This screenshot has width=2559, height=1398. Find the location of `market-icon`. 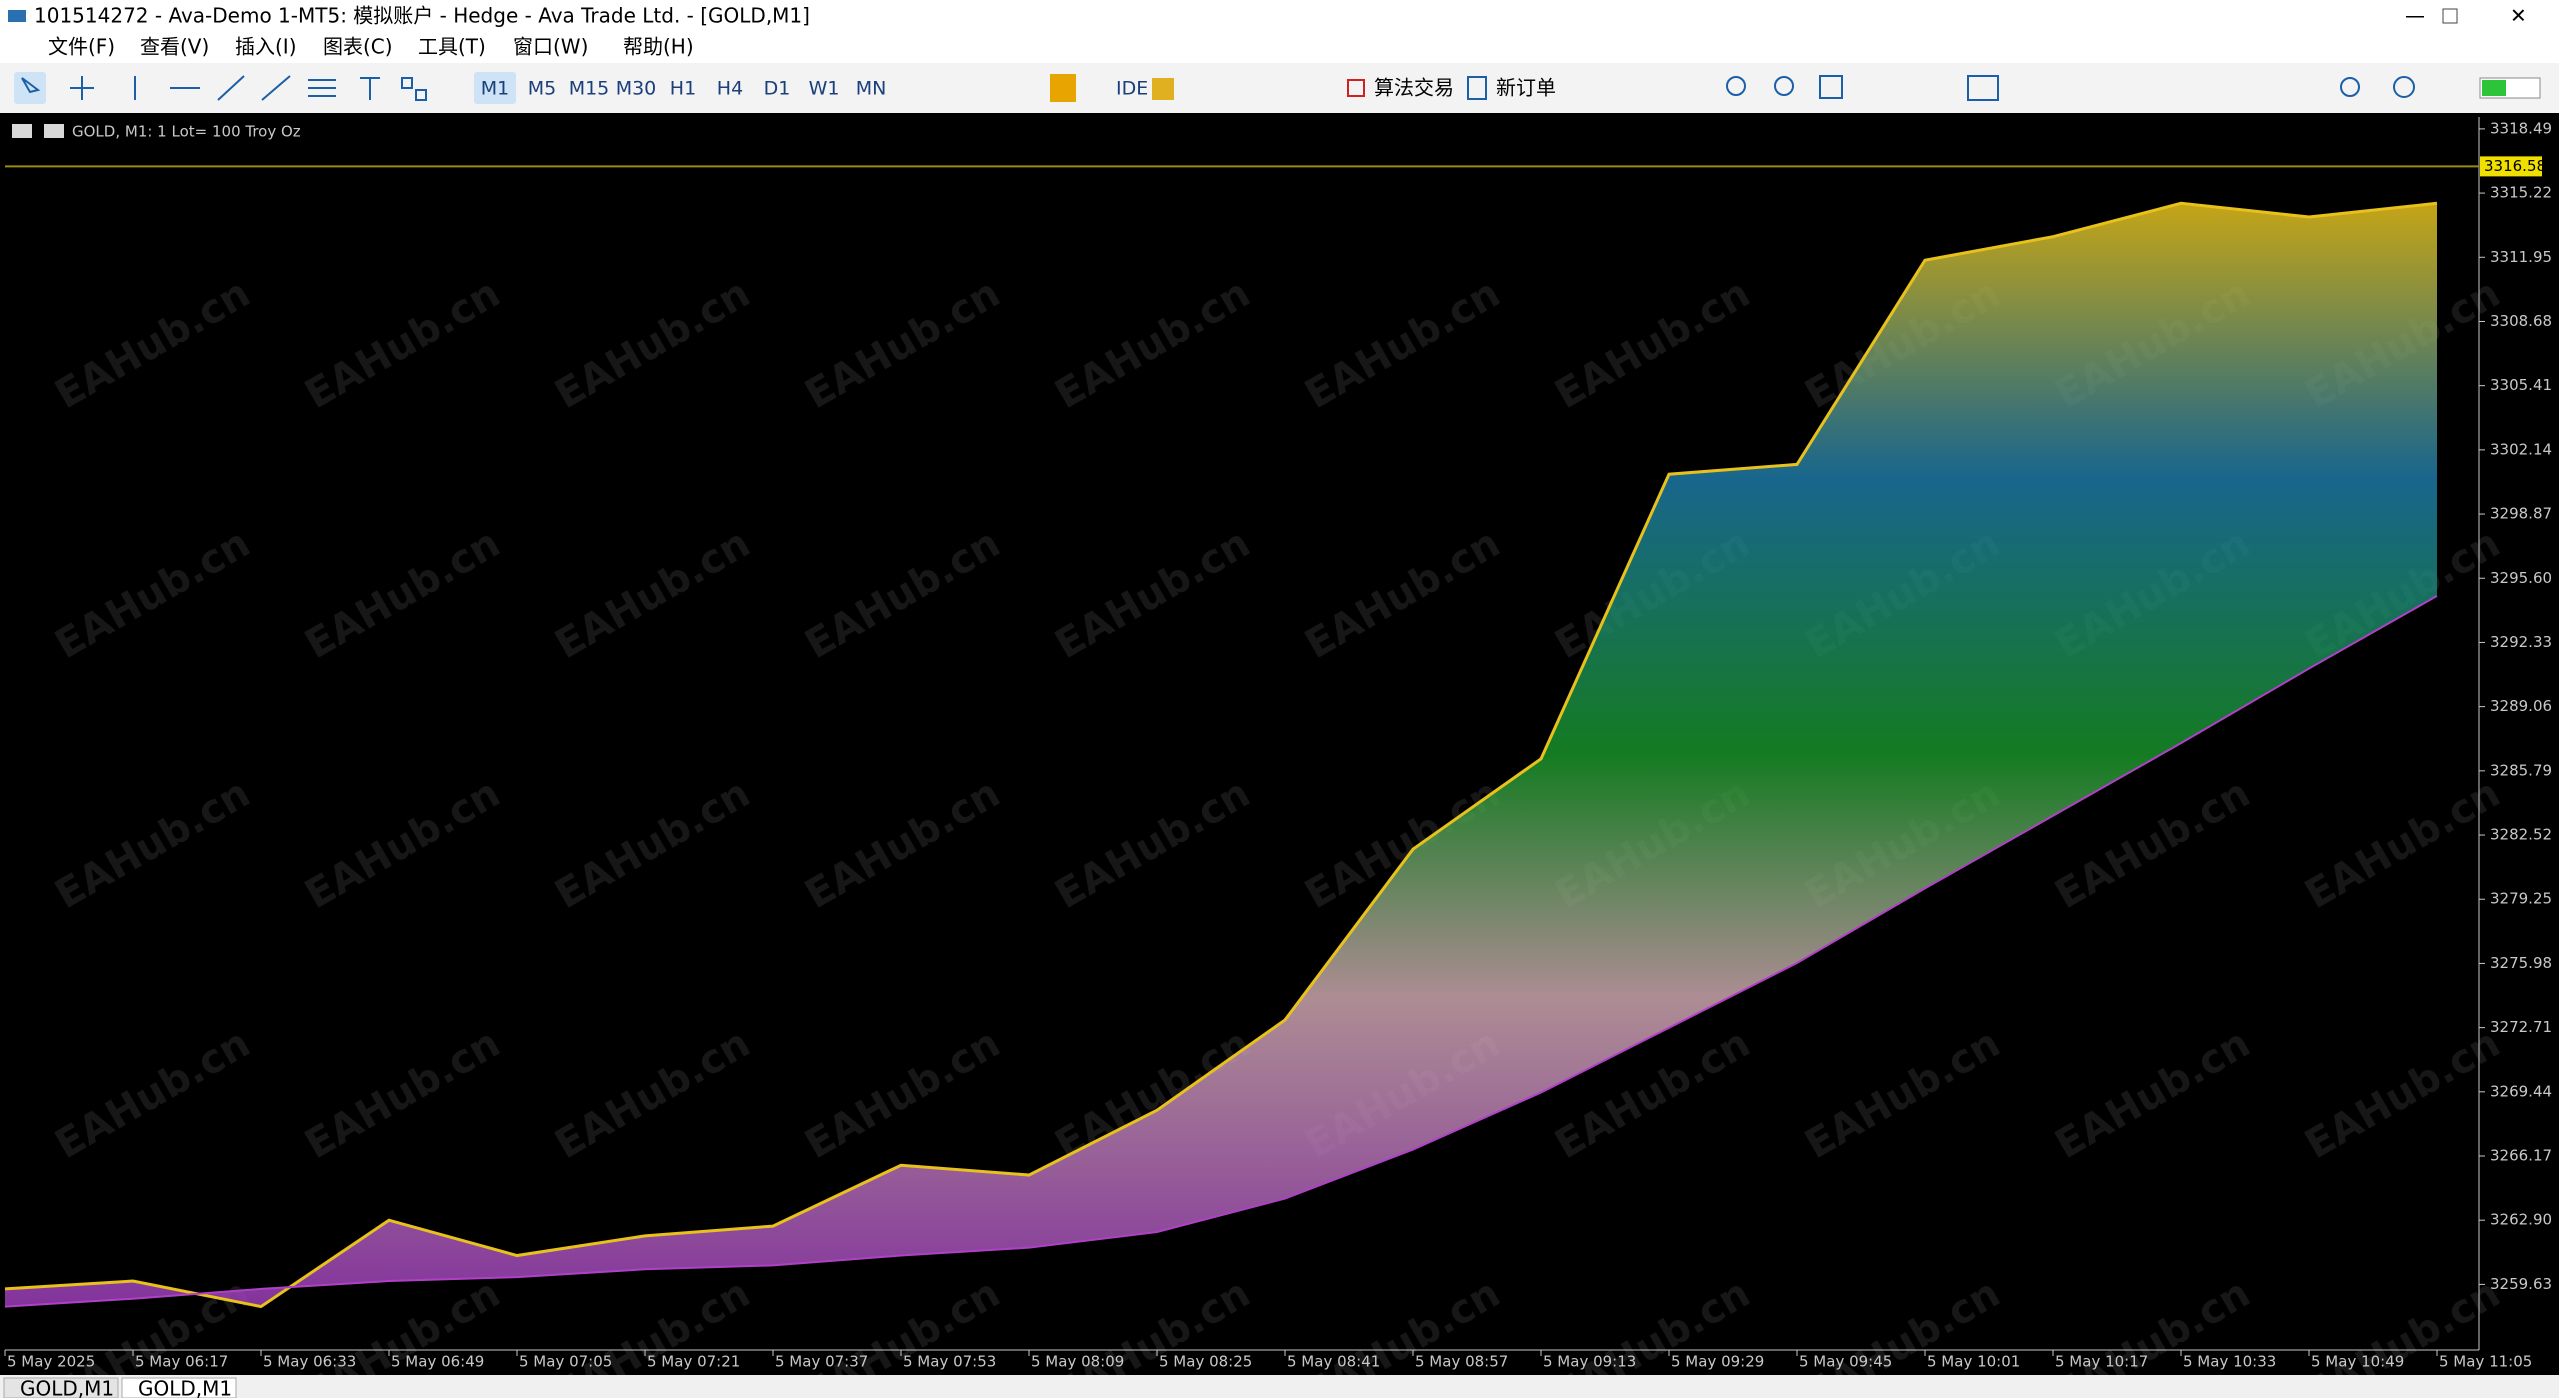

market-icon is located at coordinates (1063, 88).